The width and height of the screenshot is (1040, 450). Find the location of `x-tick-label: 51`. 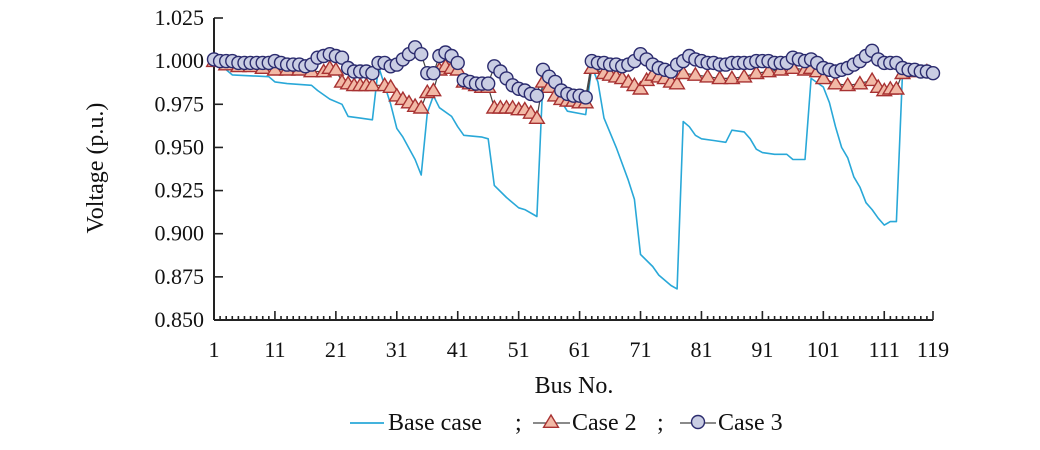

x-tick-label: 51 is located at coordinates (519, 349).